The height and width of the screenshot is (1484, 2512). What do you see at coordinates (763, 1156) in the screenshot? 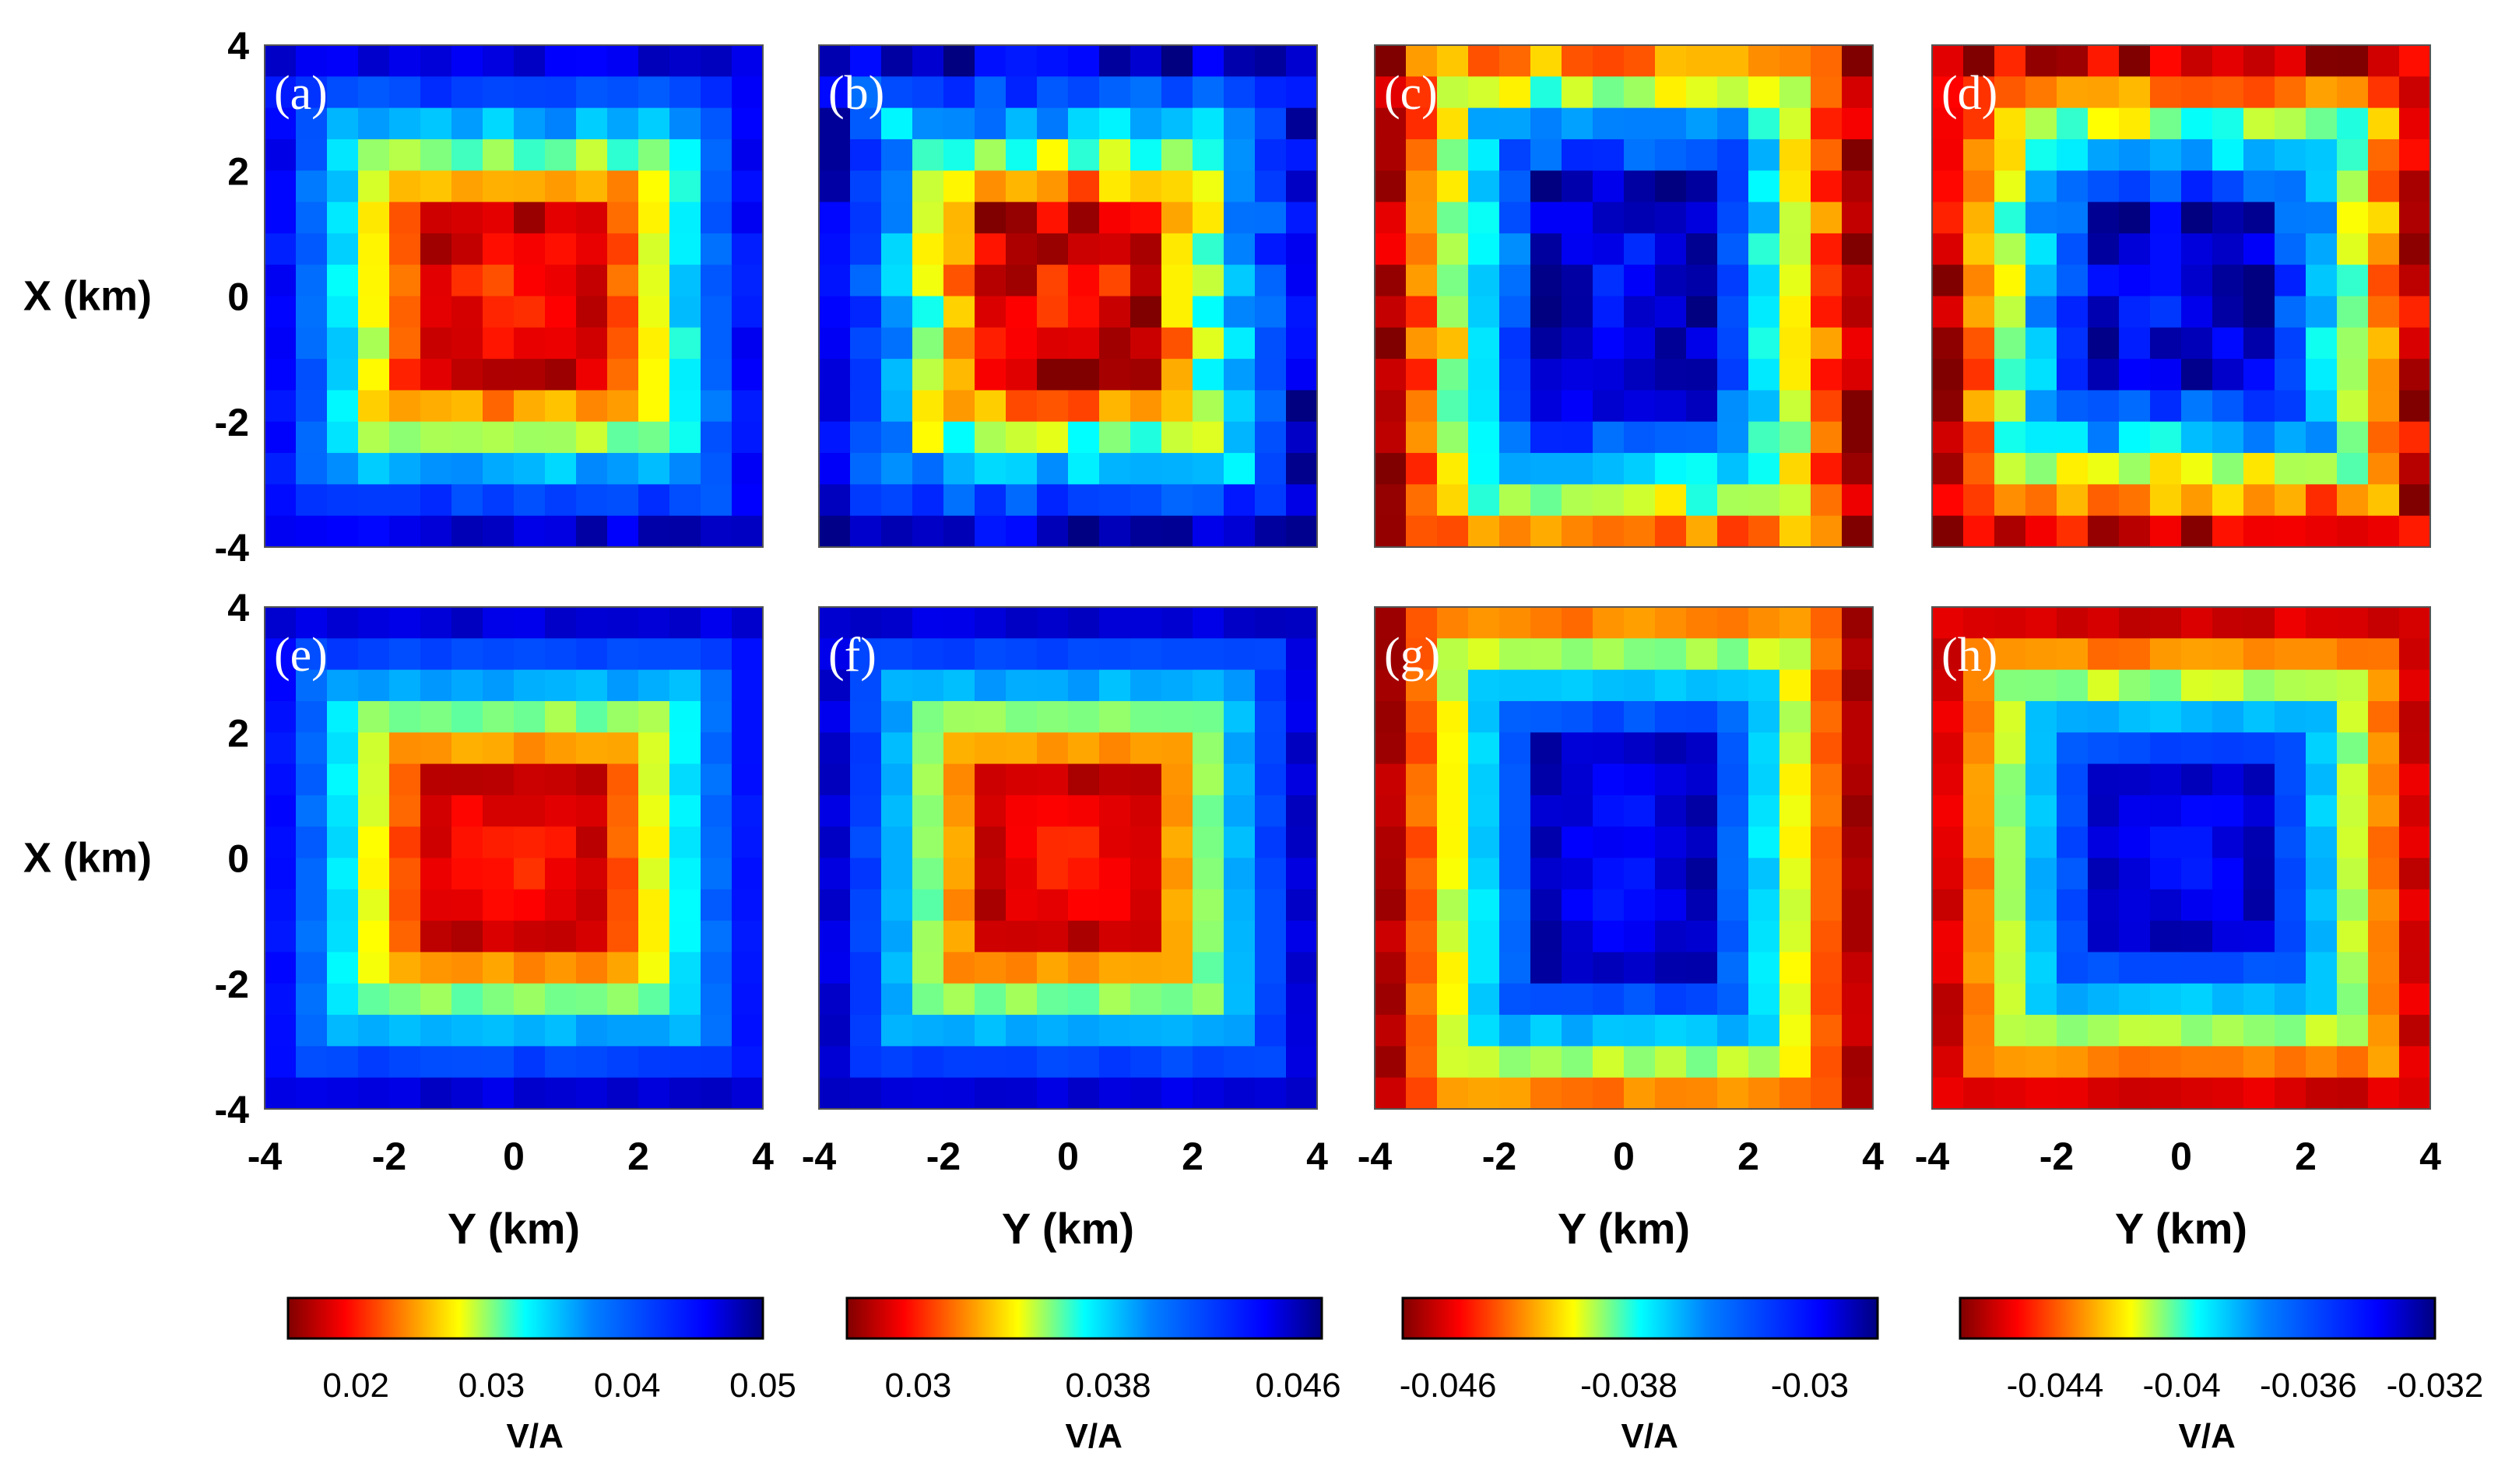
I see `x-tick-label: 4` at bounding box center [763, 1156].